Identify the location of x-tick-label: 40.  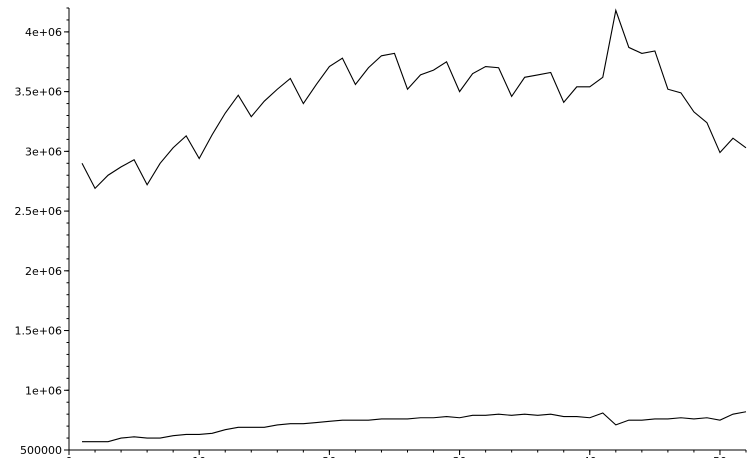
(590, 456).